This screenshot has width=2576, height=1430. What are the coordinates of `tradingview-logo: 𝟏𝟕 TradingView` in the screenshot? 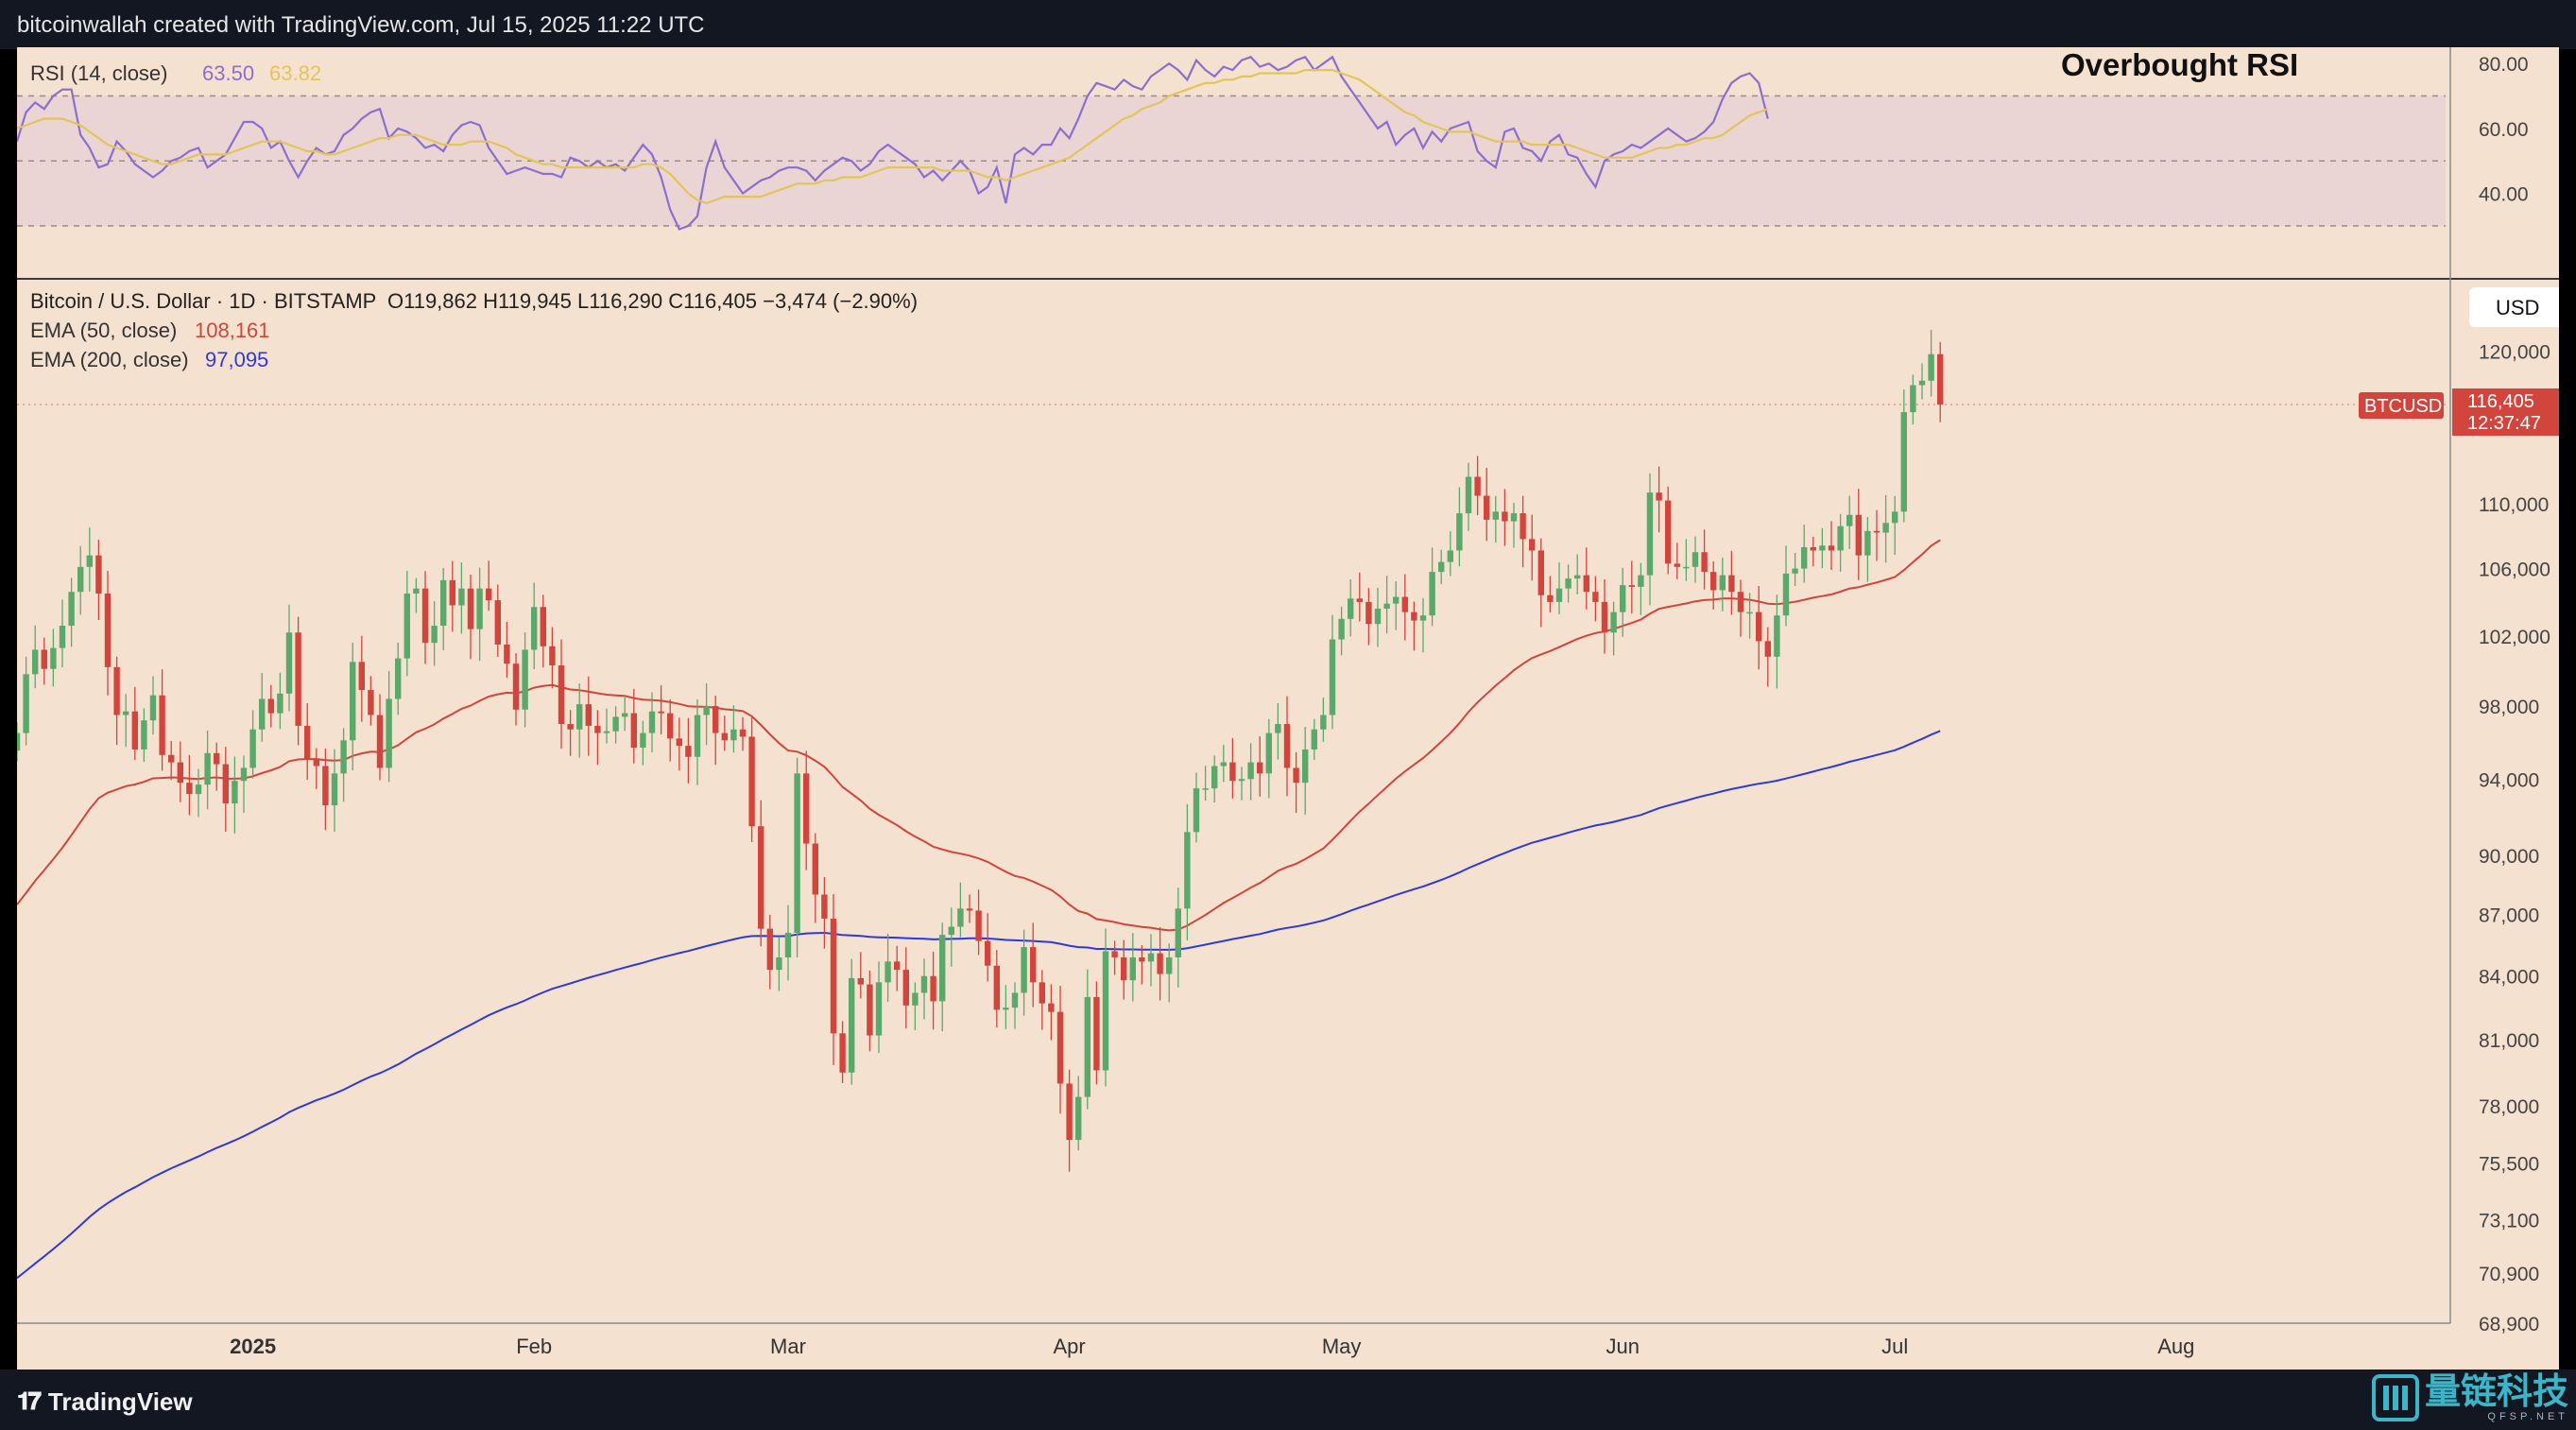 It's located at (105, 1402).